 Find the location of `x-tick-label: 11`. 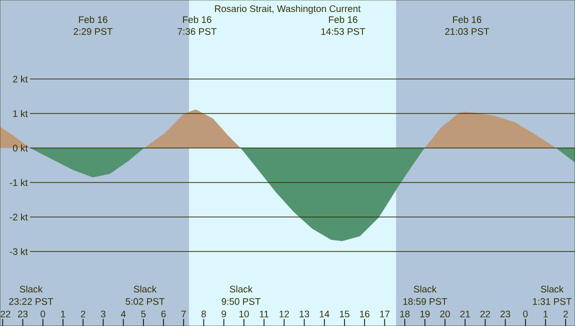

x-tick-label: 11 is located at coordinates (264, 314).